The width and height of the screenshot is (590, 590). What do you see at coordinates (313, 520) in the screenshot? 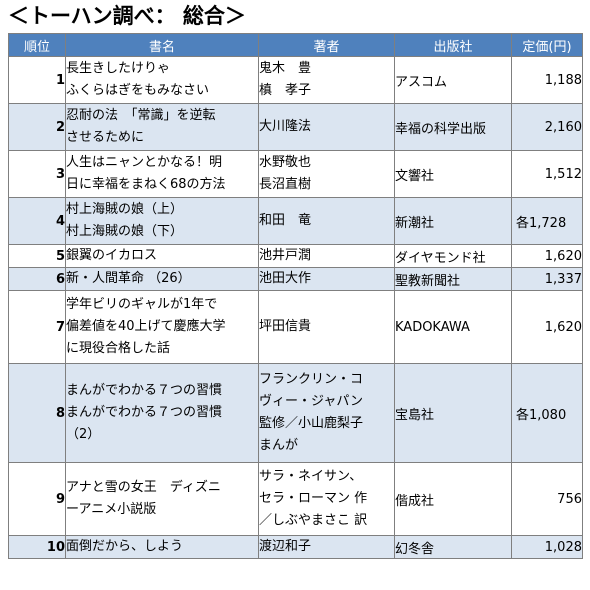
I see `author-line: ／しぶやまさこ 訳` at bounding box center [313, 520].